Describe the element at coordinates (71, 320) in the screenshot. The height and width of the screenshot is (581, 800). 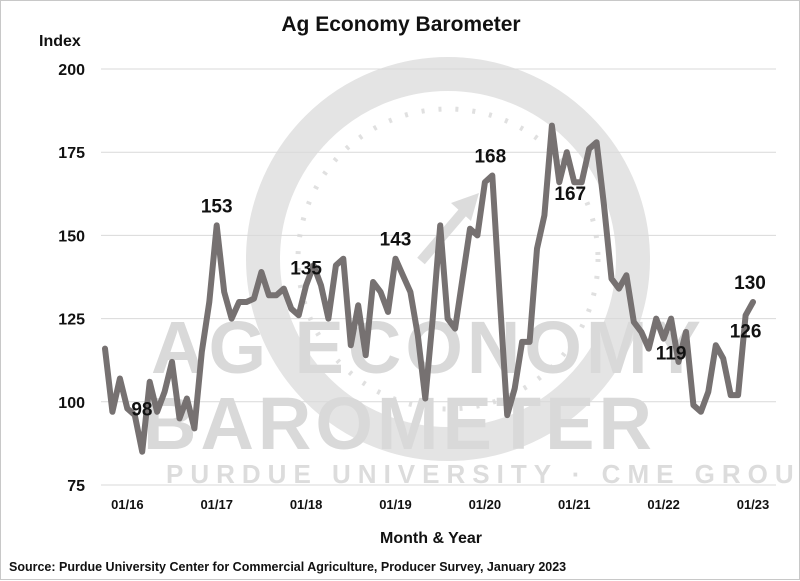
I see `y-tick-125: 125` at that location.